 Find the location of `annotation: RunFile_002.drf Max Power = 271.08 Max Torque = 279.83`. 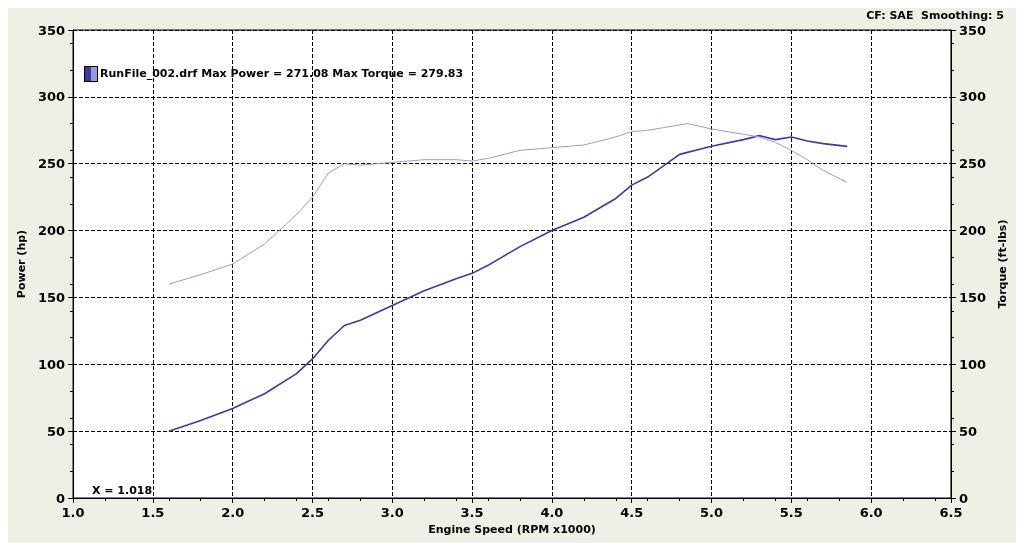

annotation: RunFile_002.drf Max Power = 271.08 Max Torque = 279.83 is located at coordinates (282, 73).